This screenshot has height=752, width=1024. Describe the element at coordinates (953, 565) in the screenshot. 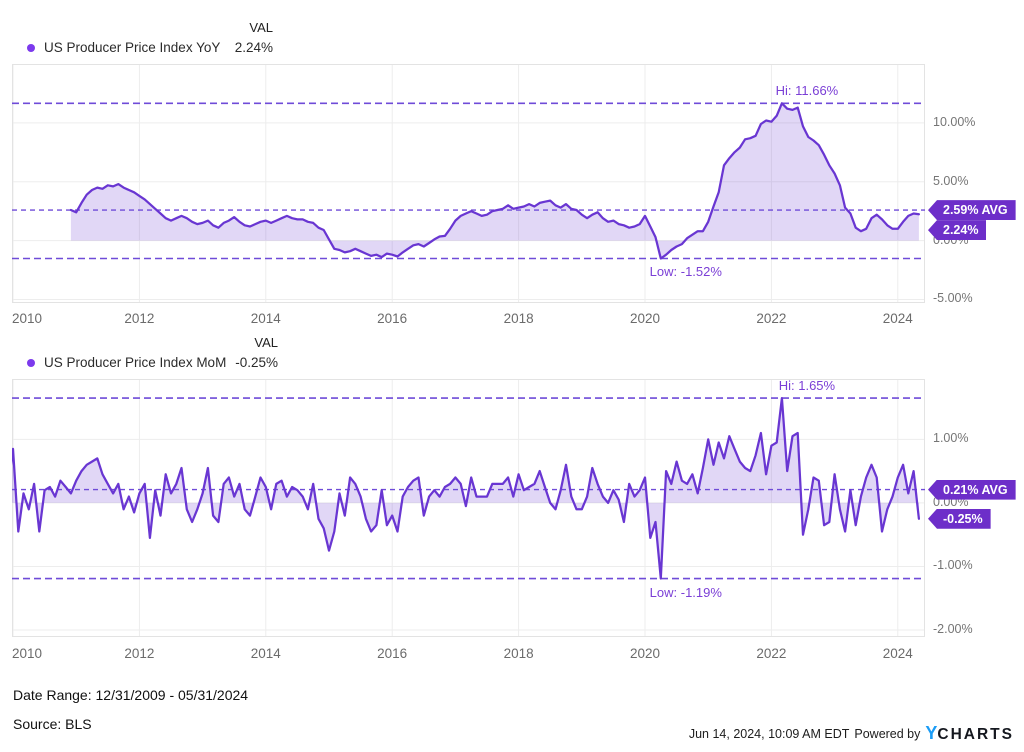

I see `y-axis-tick-label: -1.00%` at that location.